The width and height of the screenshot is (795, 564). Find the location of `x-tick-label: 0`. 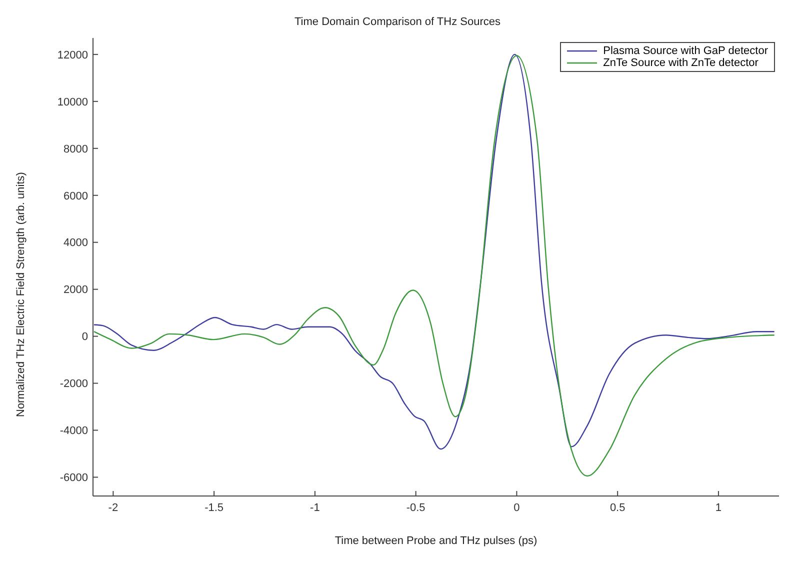

x-tick-label: 0 is located at coordinates (517, 508).